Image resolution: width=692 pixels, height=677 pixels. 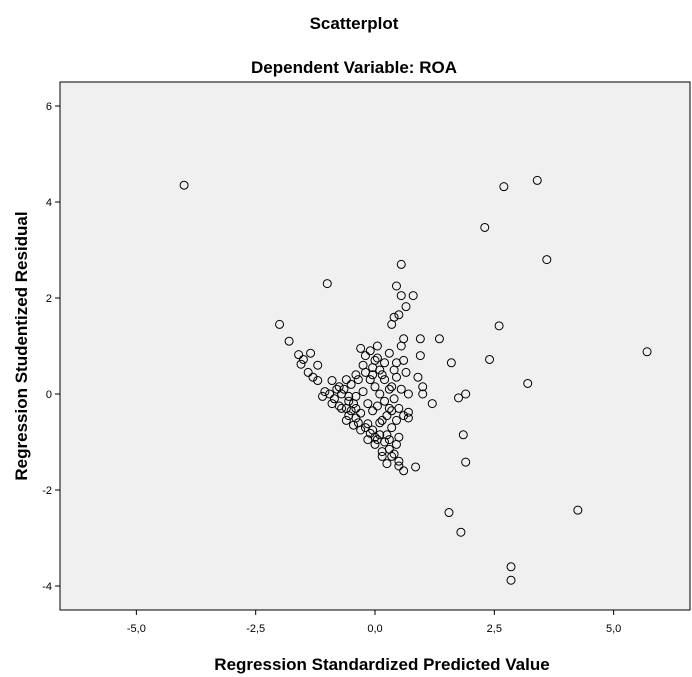 I want to click on y-axis: -4 -2 0 2 4 6, so click(x=51, y=347).